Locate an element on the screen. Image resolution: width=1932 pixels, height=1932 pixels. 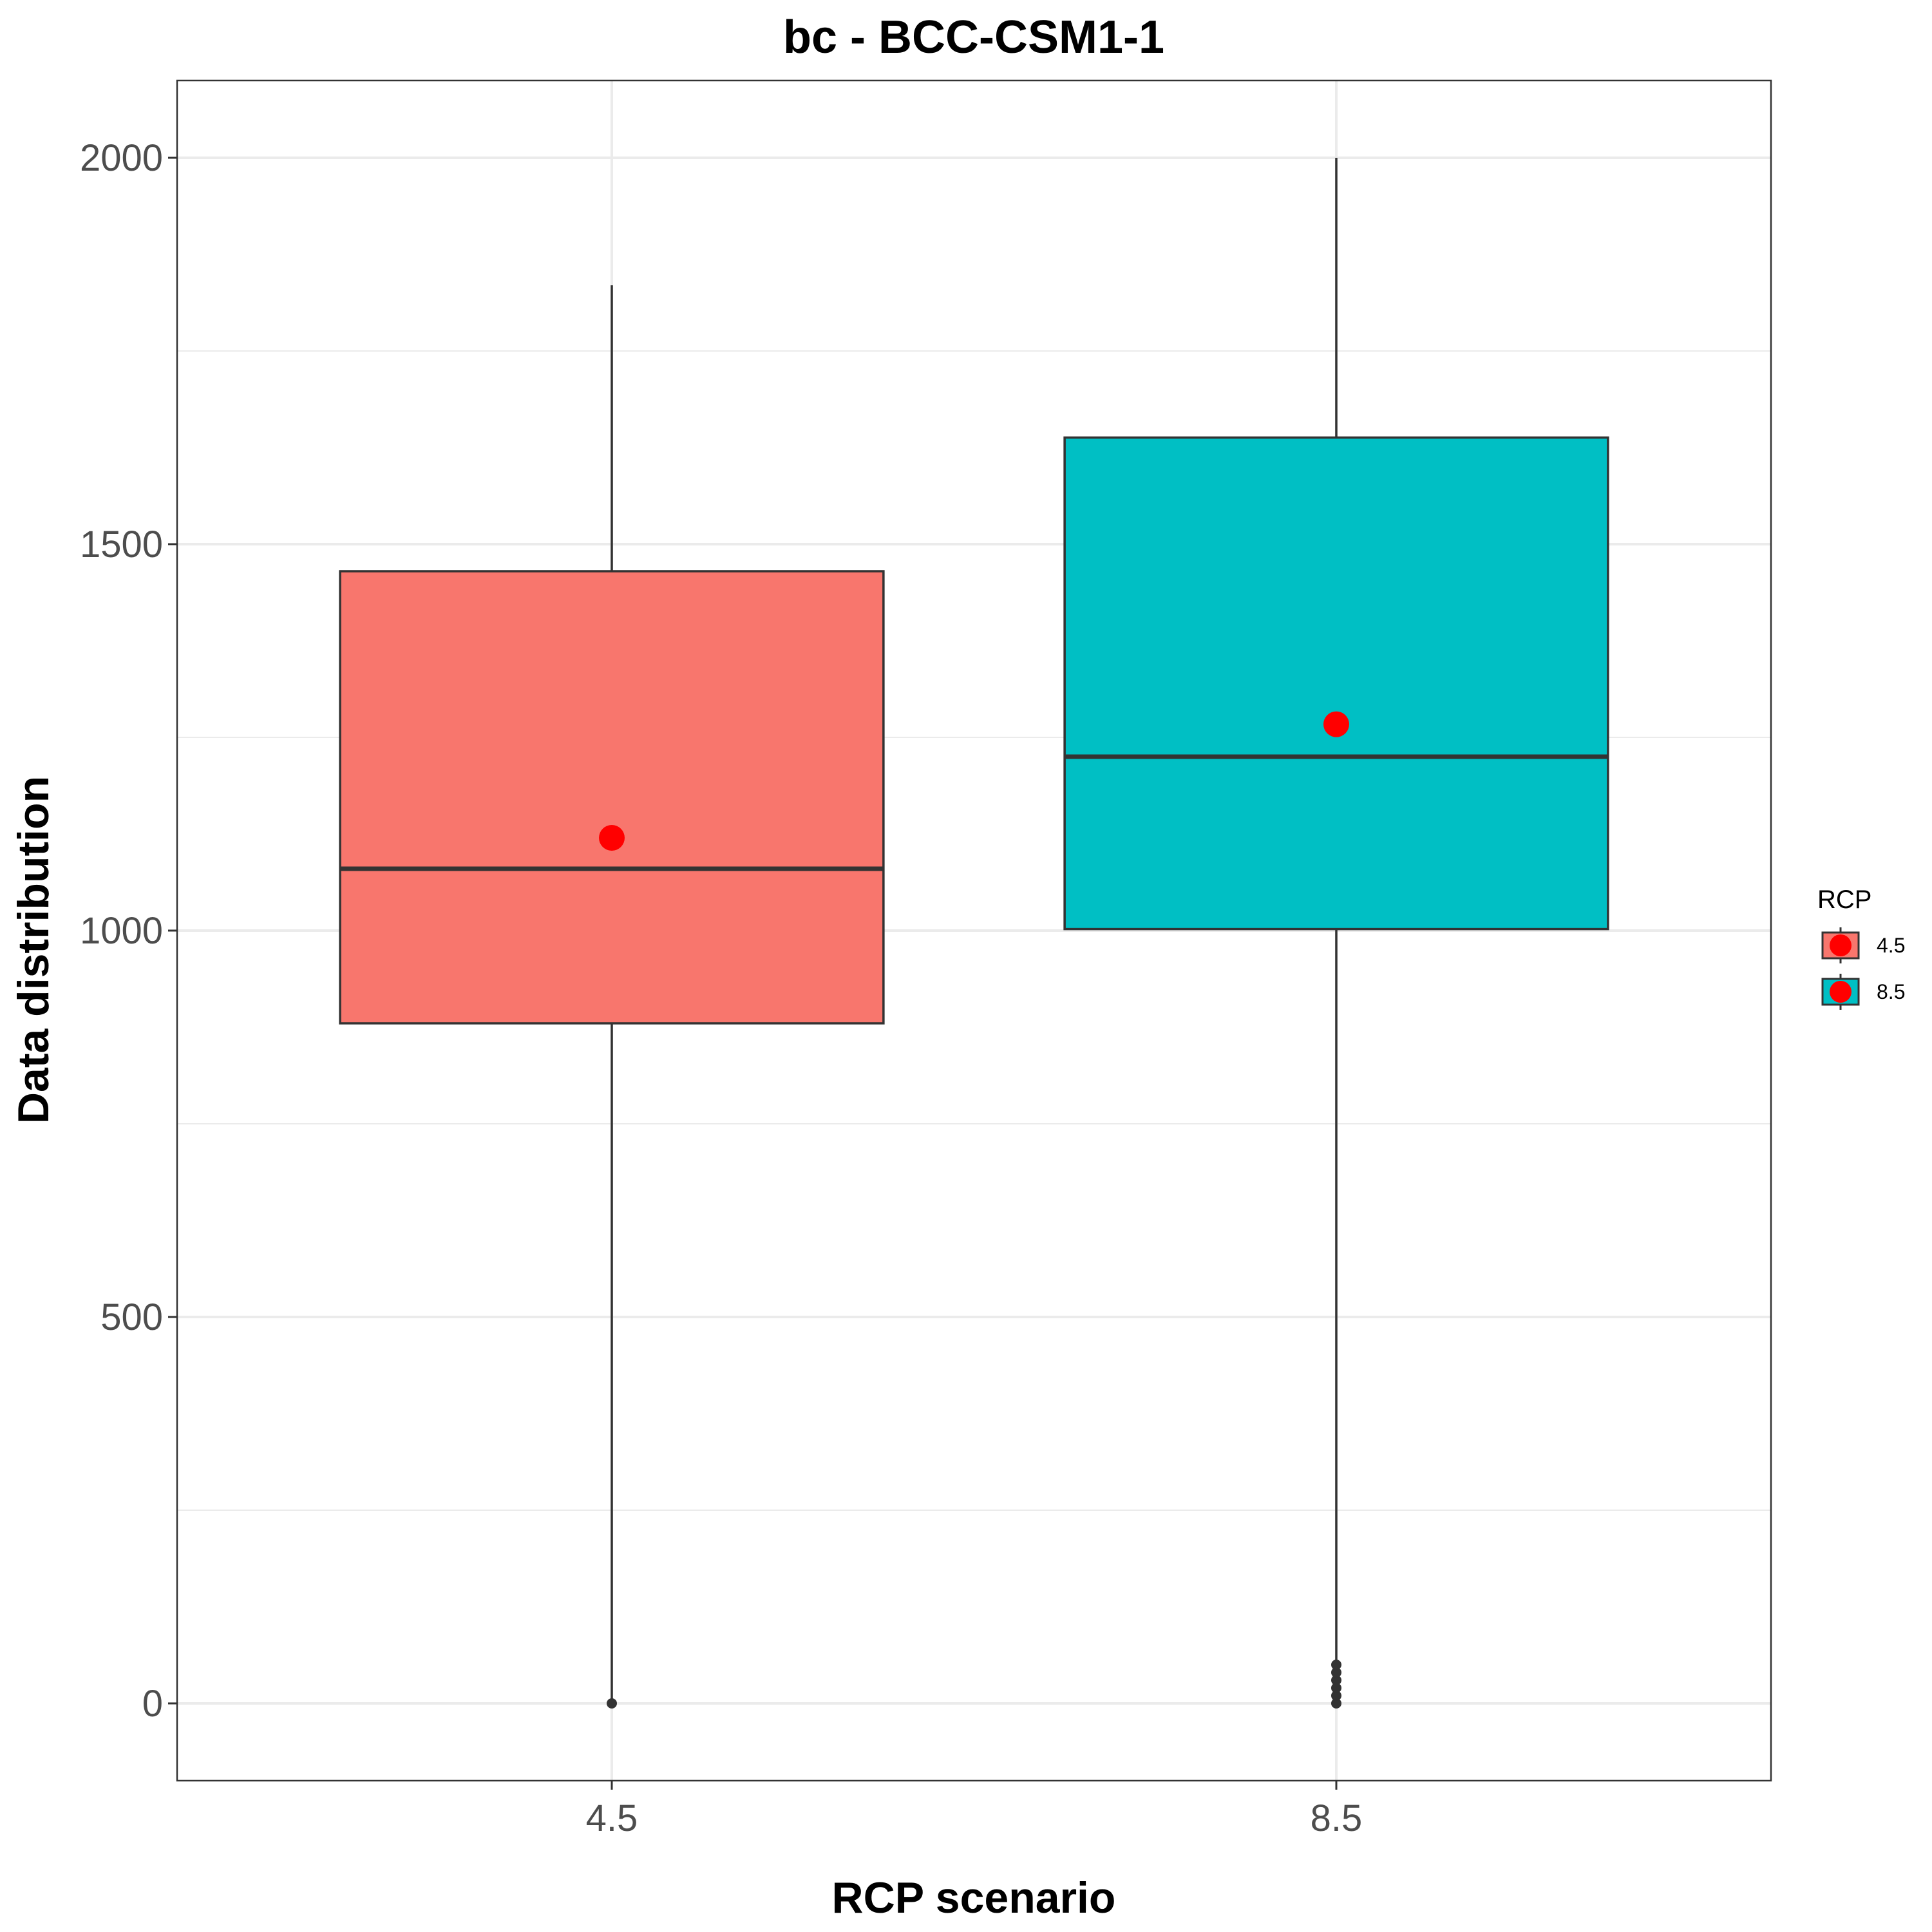
legend-entry-4.5: 4.5 is located at coordinates (1863, 945).